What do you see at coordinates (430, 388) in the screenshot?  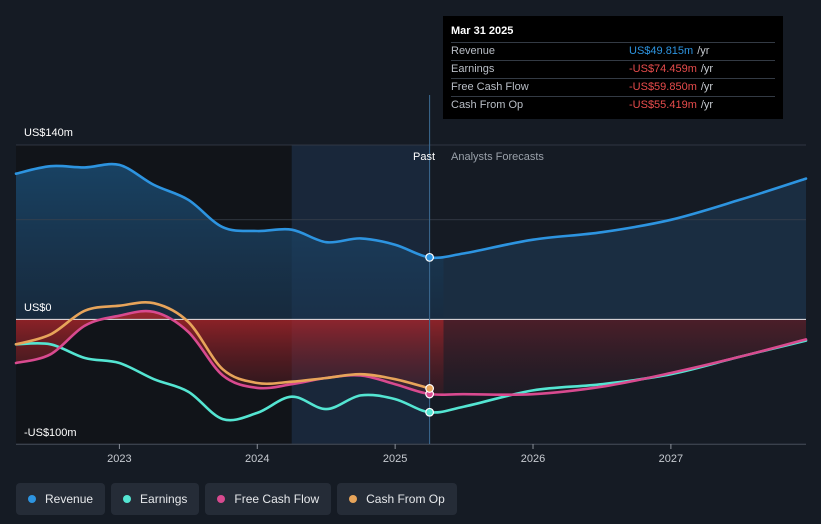 I see `marker-cash-from-op` at bounding box center [430, 388].